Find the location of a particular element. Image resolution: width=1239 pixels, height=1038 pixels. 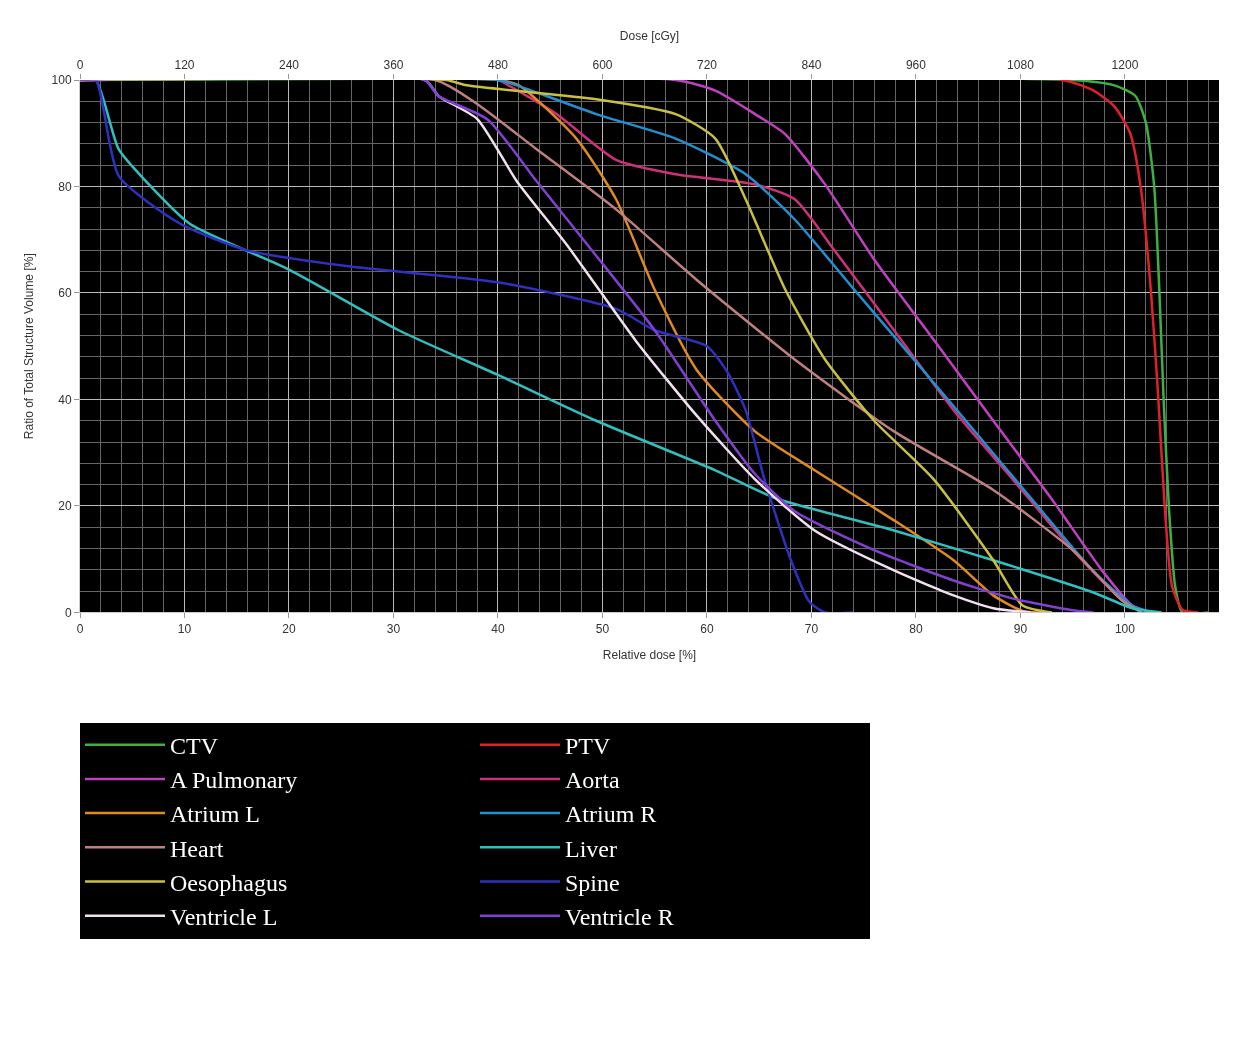

legend-label: Ventricle R is located at coordinates (619, 917).